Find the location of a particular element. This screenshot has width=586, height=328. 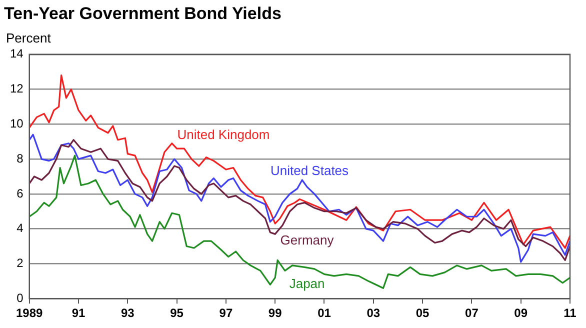

series-label: Germany is located at coordinates (307, 240).